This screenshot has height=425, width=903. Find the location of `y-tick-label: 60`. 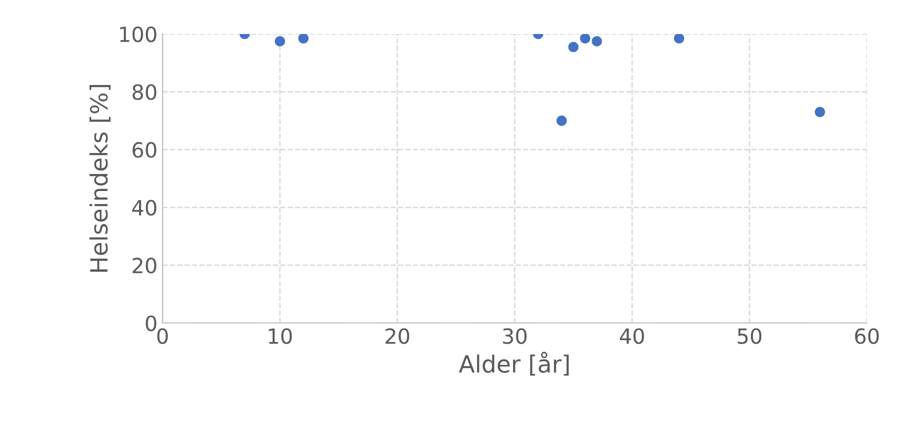

y-tick-label: 60 is located at coordinates (144, 150).